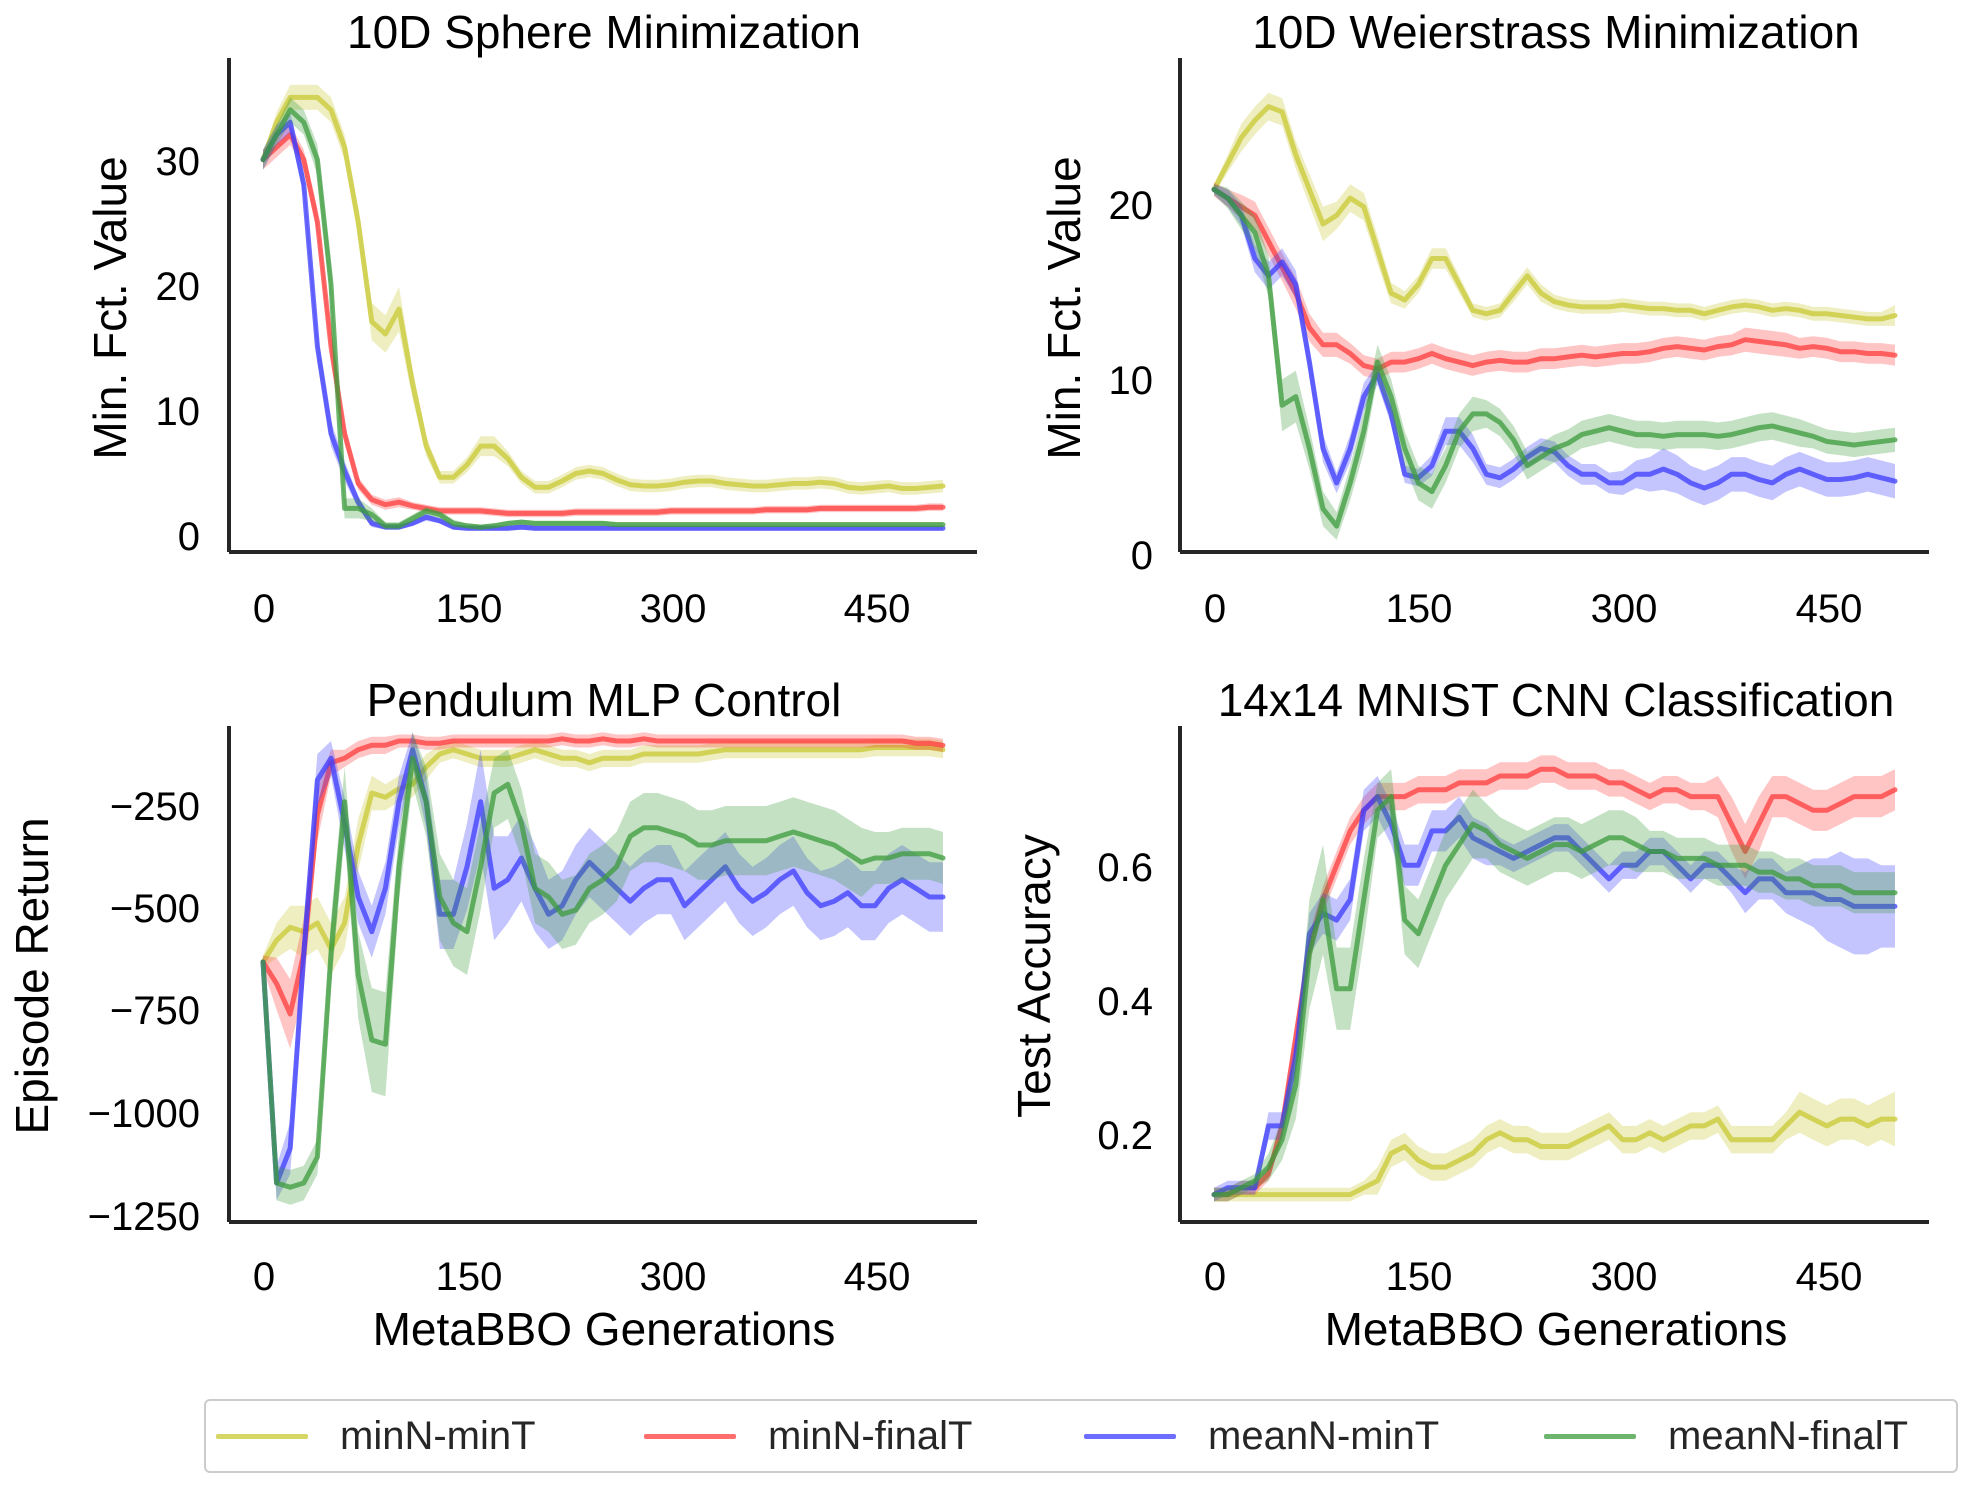 The width and height of the screenshot is (1966, 1486). Describe the element at coordinates (1556, 32) in the screenshot. I see `panel-title: 10D Weierstrass Minimization` at that location.